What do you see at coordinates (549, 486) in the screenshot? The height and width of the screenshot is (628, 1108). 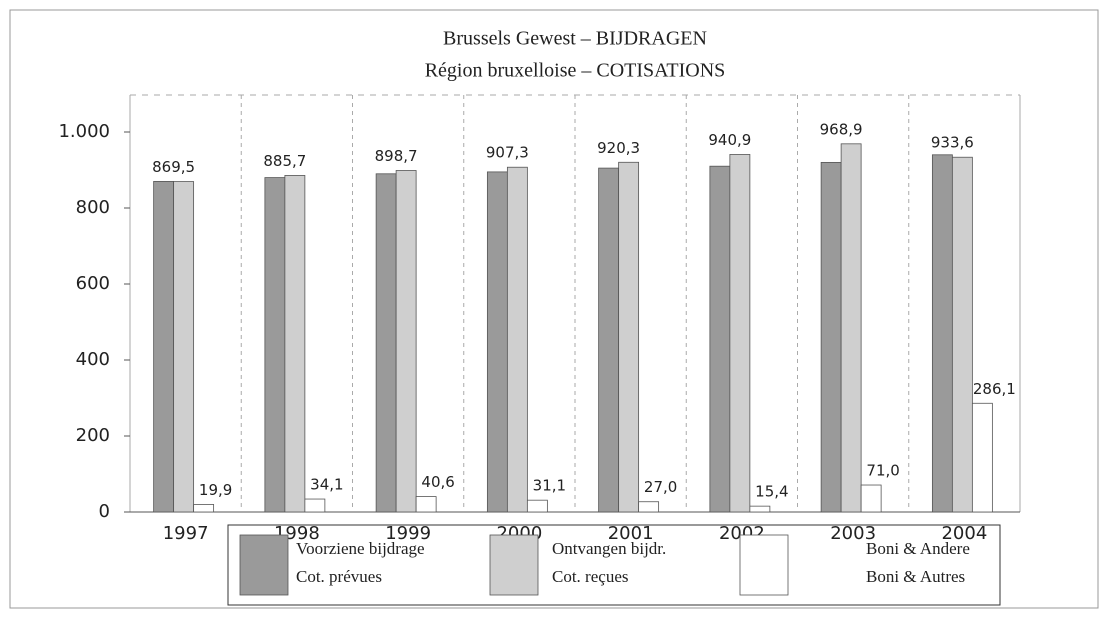 I see `data-label: 31,1` at bounding box center [549, 486].